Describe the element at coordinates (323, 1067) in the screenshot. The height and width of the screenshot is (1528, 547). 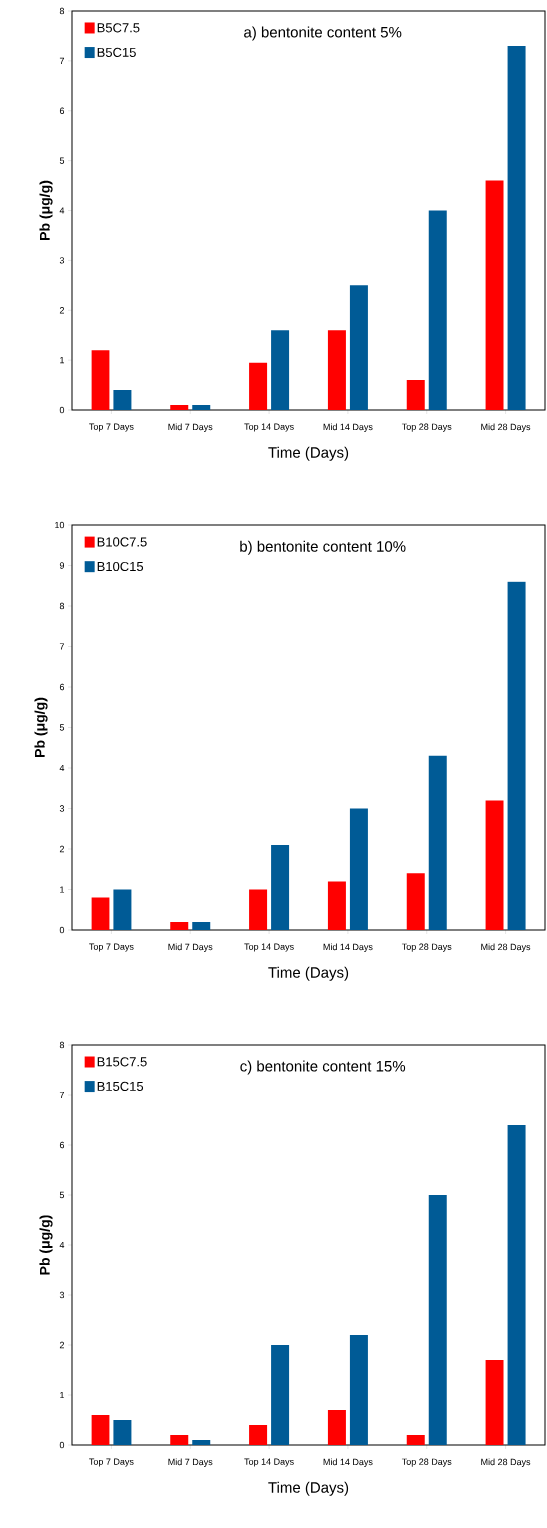
I see `text: c) bentonite content 15%` at that location.